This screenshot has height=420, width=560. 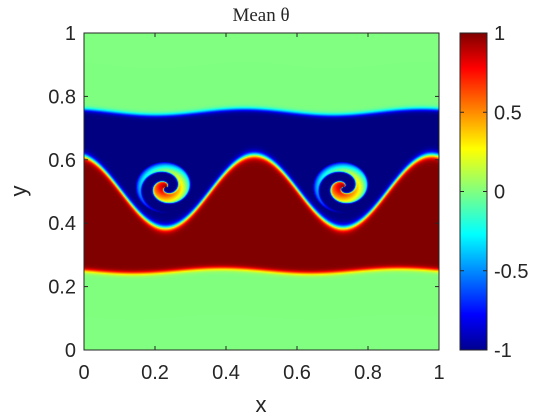 What do you see at coordinates (83, 373) in the screenshot?
I see `x-tick-label: 0` at bounding box center [83, 373].